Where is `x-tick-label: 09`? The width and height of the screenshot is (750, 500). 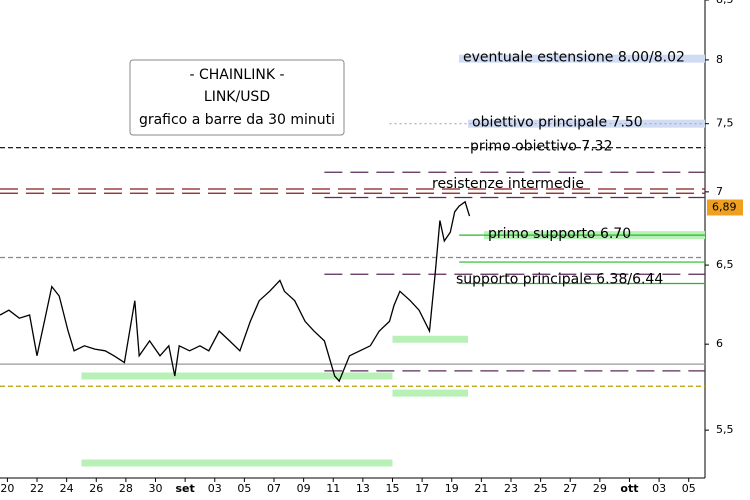 x-tick-label: 09 is located at coordinates (304, 488).